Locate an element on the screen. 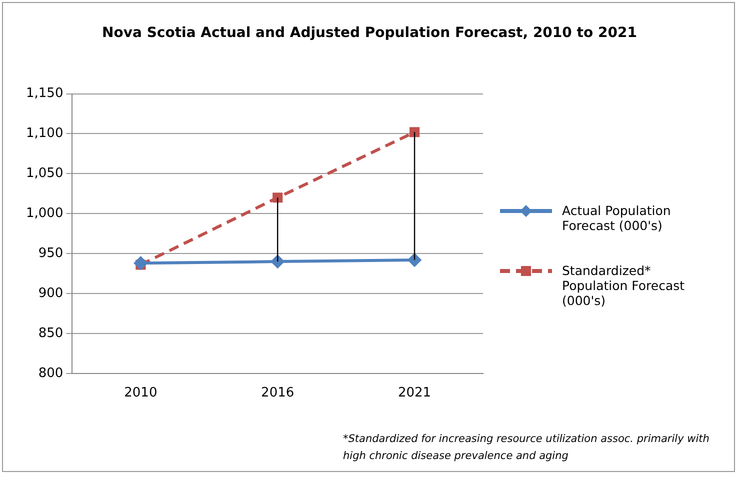 This screenshot has height=479, width=741. y-tick-label: 850 is located at coordinates (51, 333).